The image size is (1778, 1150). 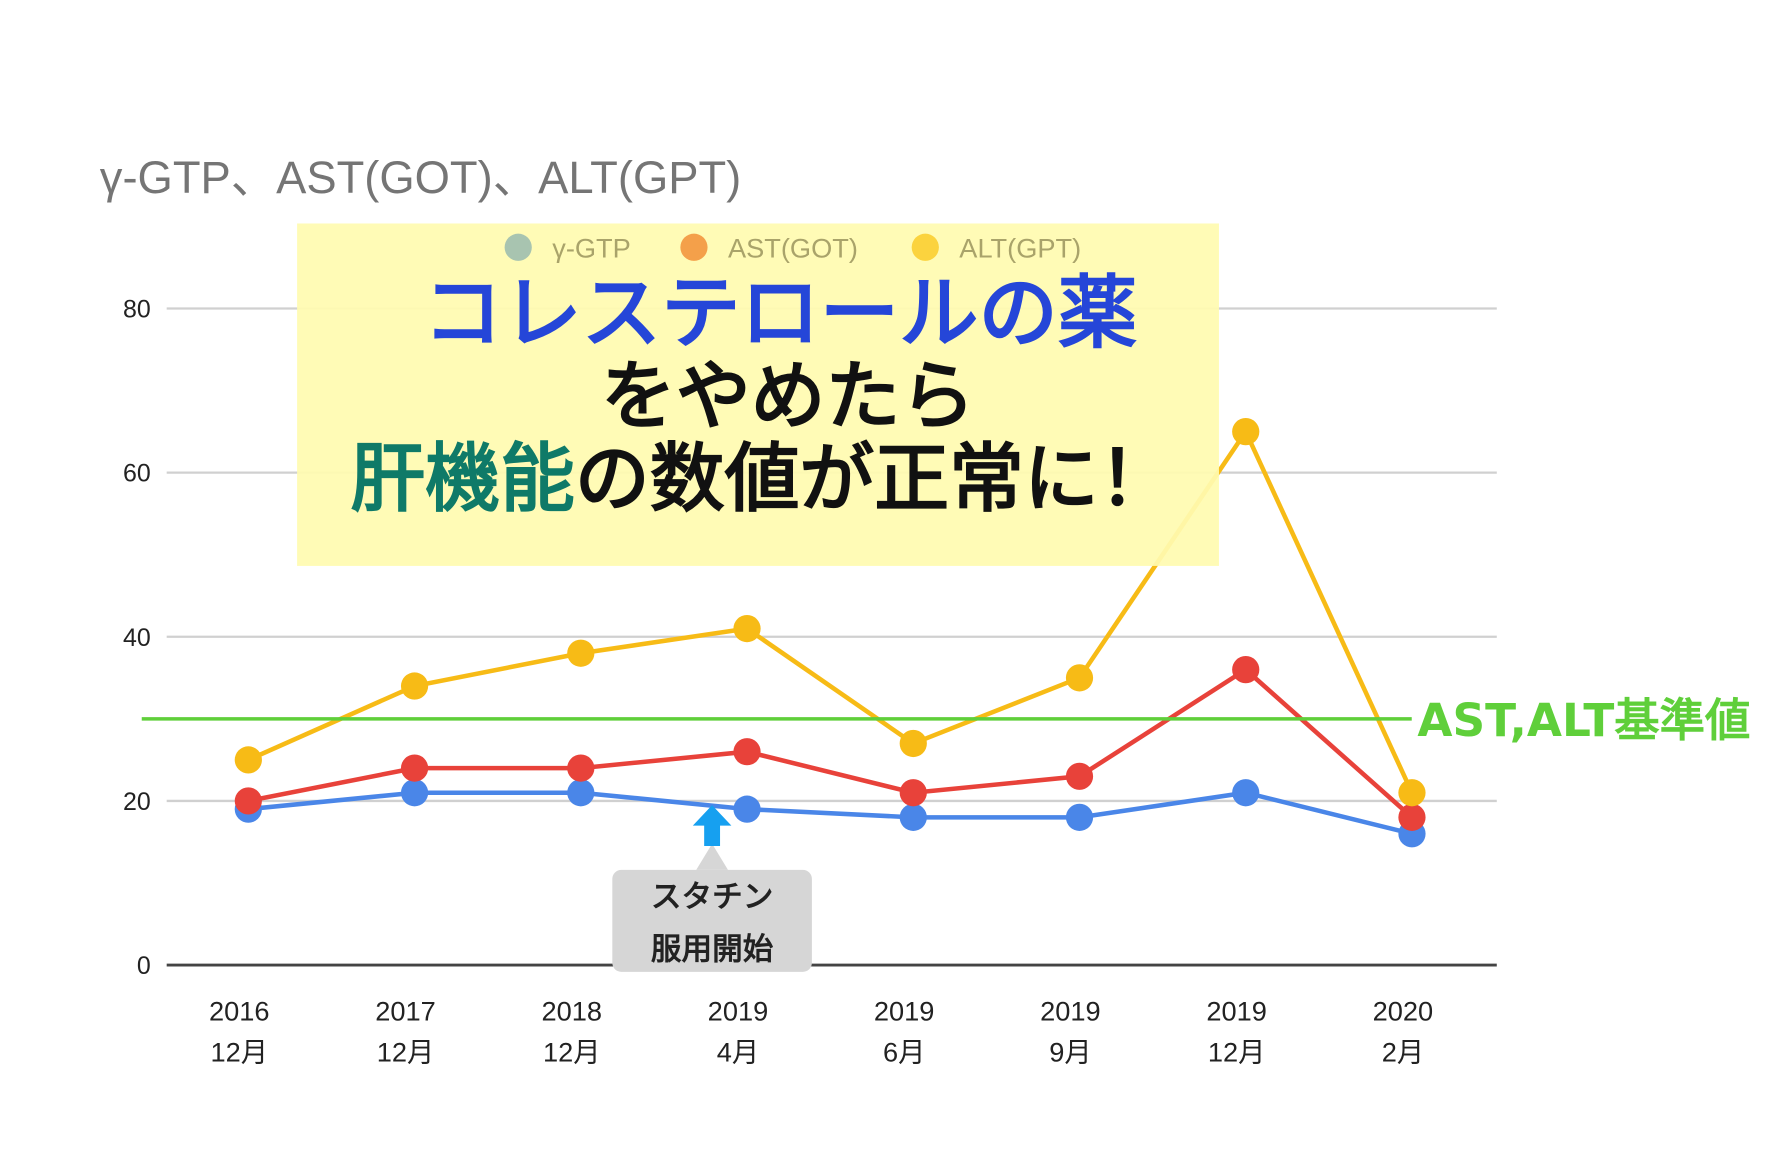 I want to click on legend: γ-GTP AST(GOT) ALT(GPT), so click(x=792, y=247).